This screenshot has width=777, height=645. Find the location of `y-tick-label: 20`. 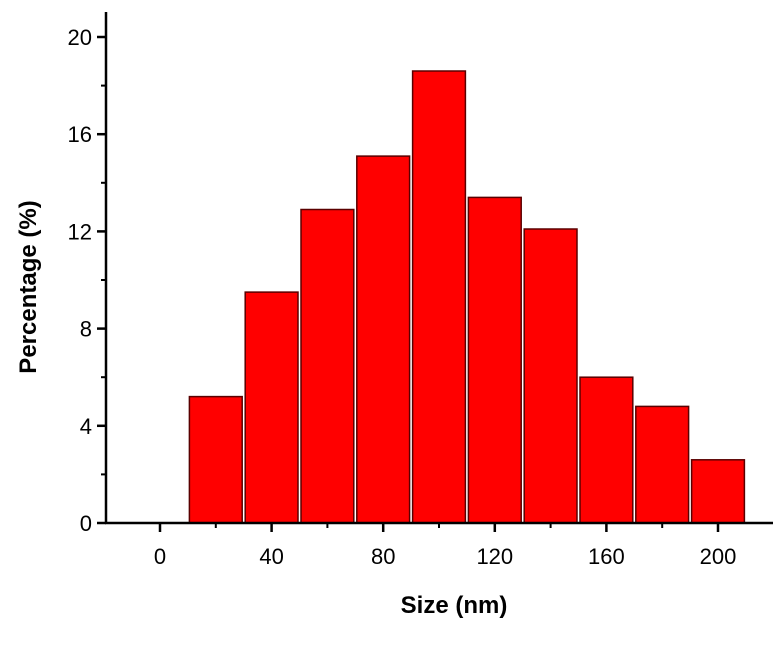

y-tick-label: 20 is located at coordinates (80, 37).